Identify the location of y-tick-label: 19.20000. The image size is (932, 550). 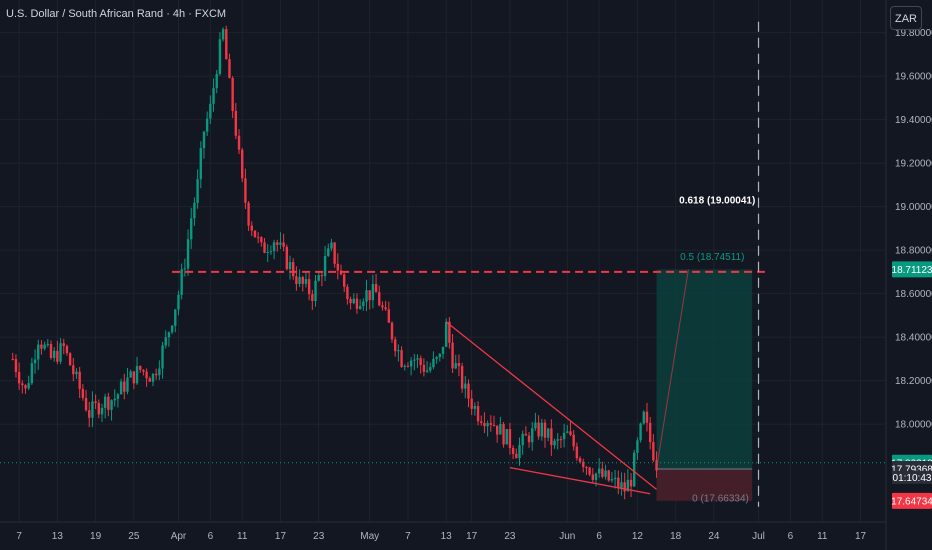
(913, 164).